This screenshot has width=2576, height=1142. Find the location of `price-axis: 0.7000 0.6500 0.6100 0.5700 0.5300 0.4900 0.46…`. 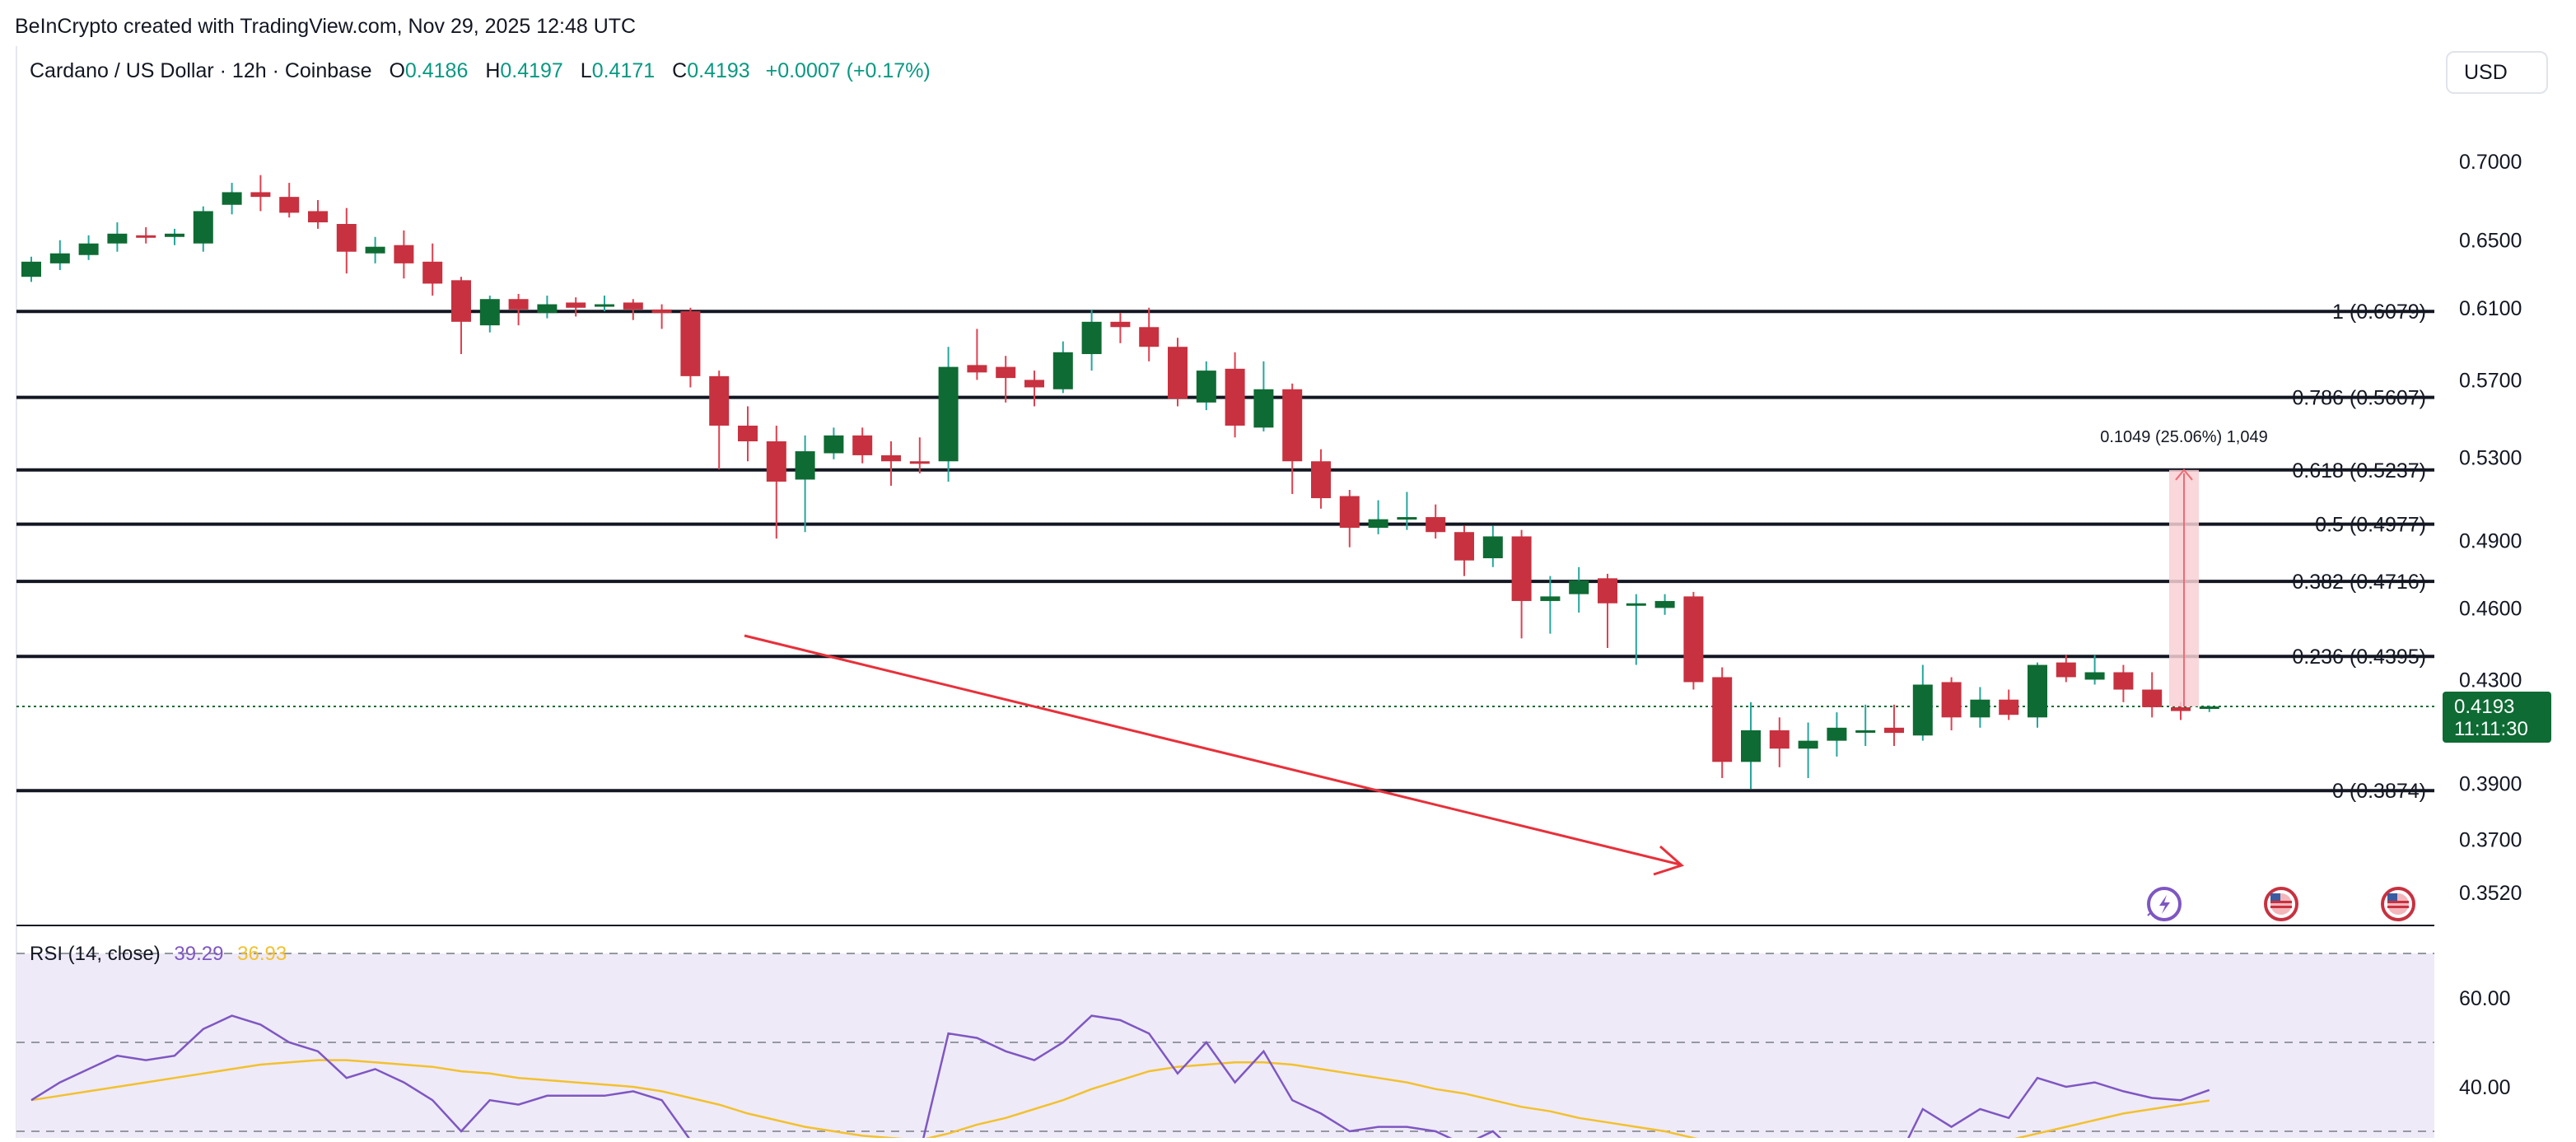

price-axis: 0.7000 0.6500 0.6100 0.5700 0.5300 0.4900 0.46… is located at coordinates (2490, 528).